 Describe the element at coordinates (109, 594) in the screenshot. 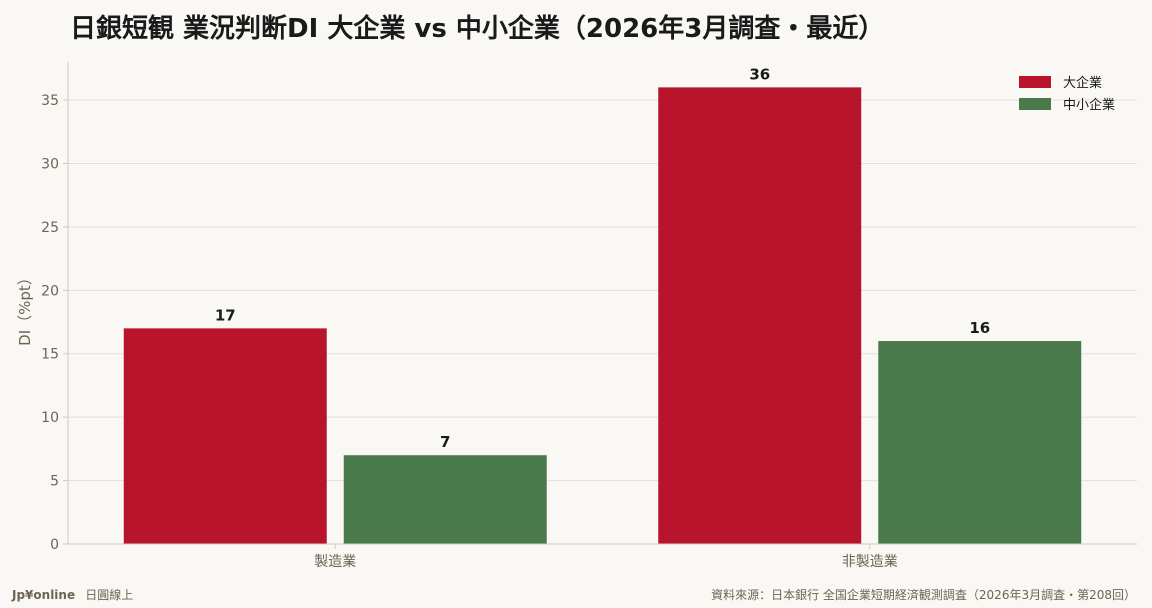

I see `footer-brand-sub: 日圓線上` at that location.